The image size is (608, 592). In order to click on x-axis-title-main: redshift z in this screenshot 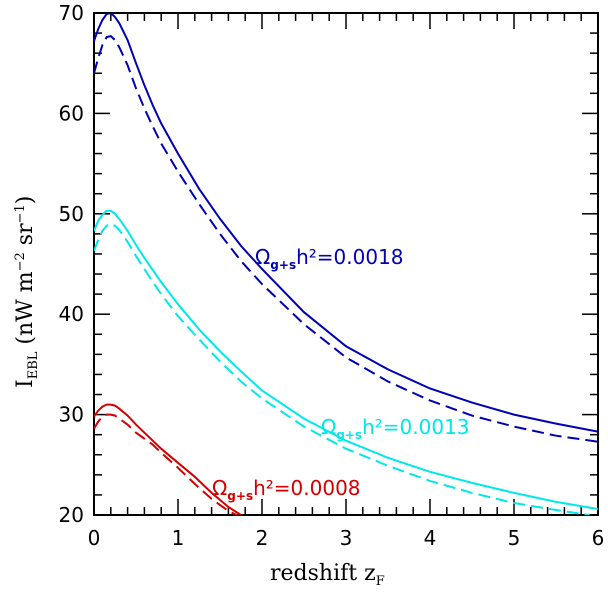, I will do `click(323, 573)`.